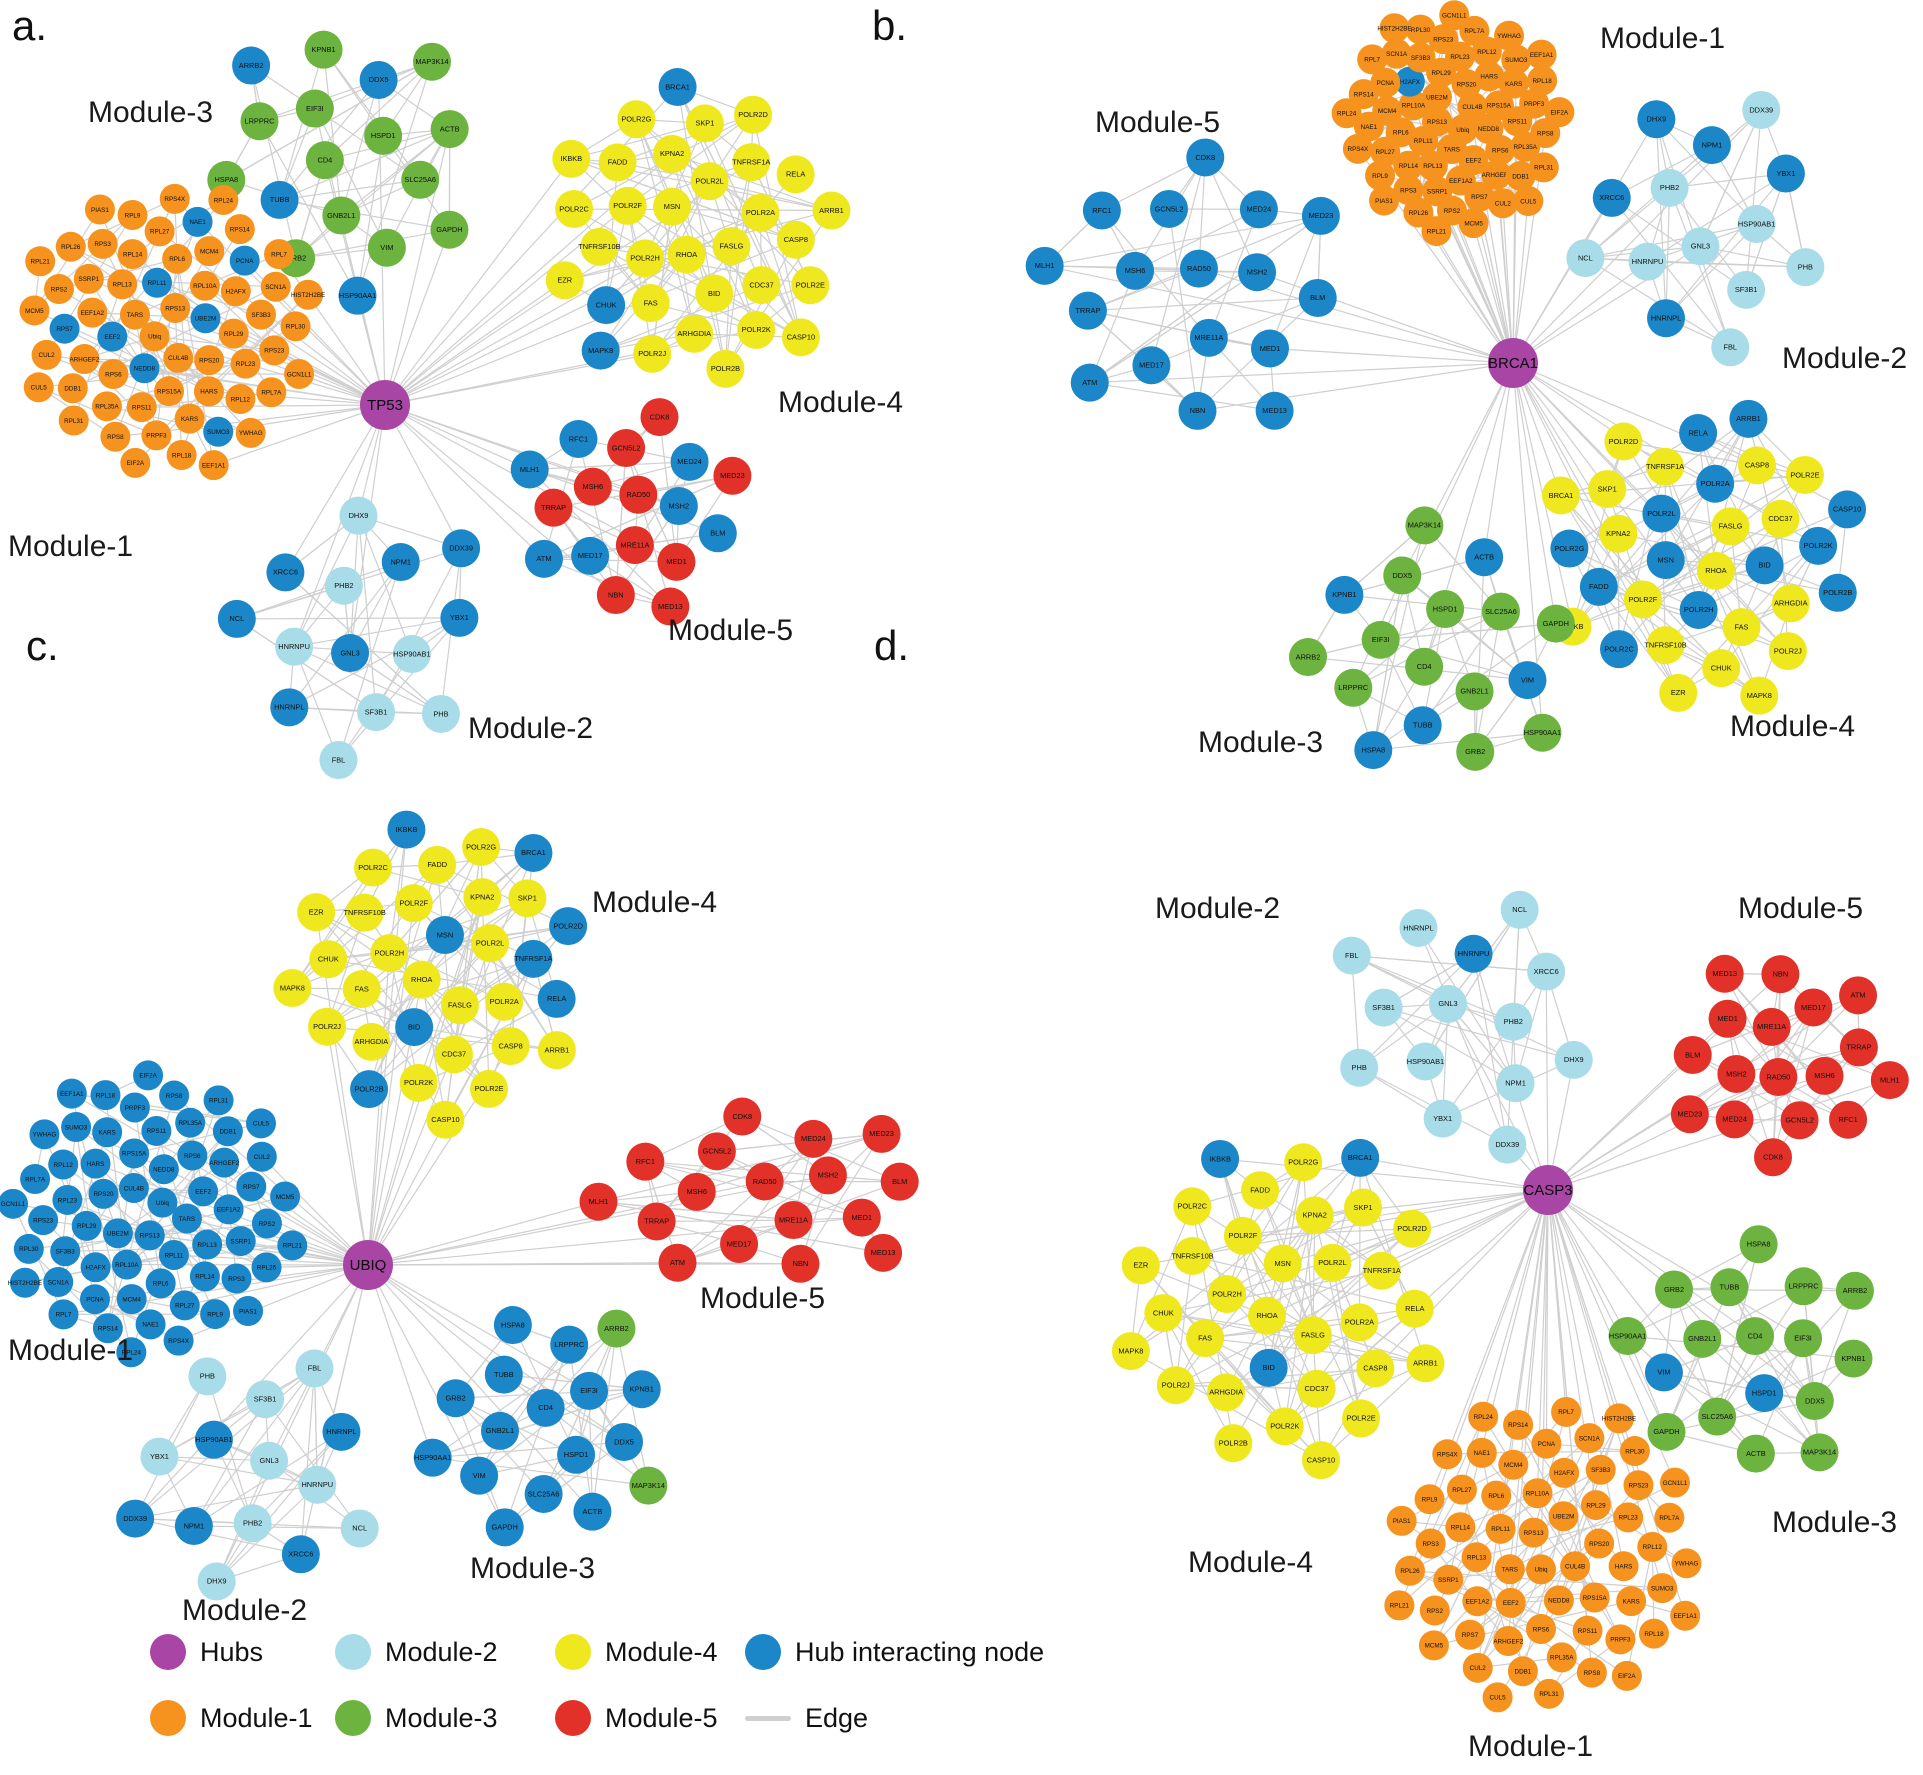  What do you see at coordinates (1382, 1270) in the screenshot?
I see `network-node-TNFRSF1A: TNFRSF1A` at bounding box center [1382, 1270].